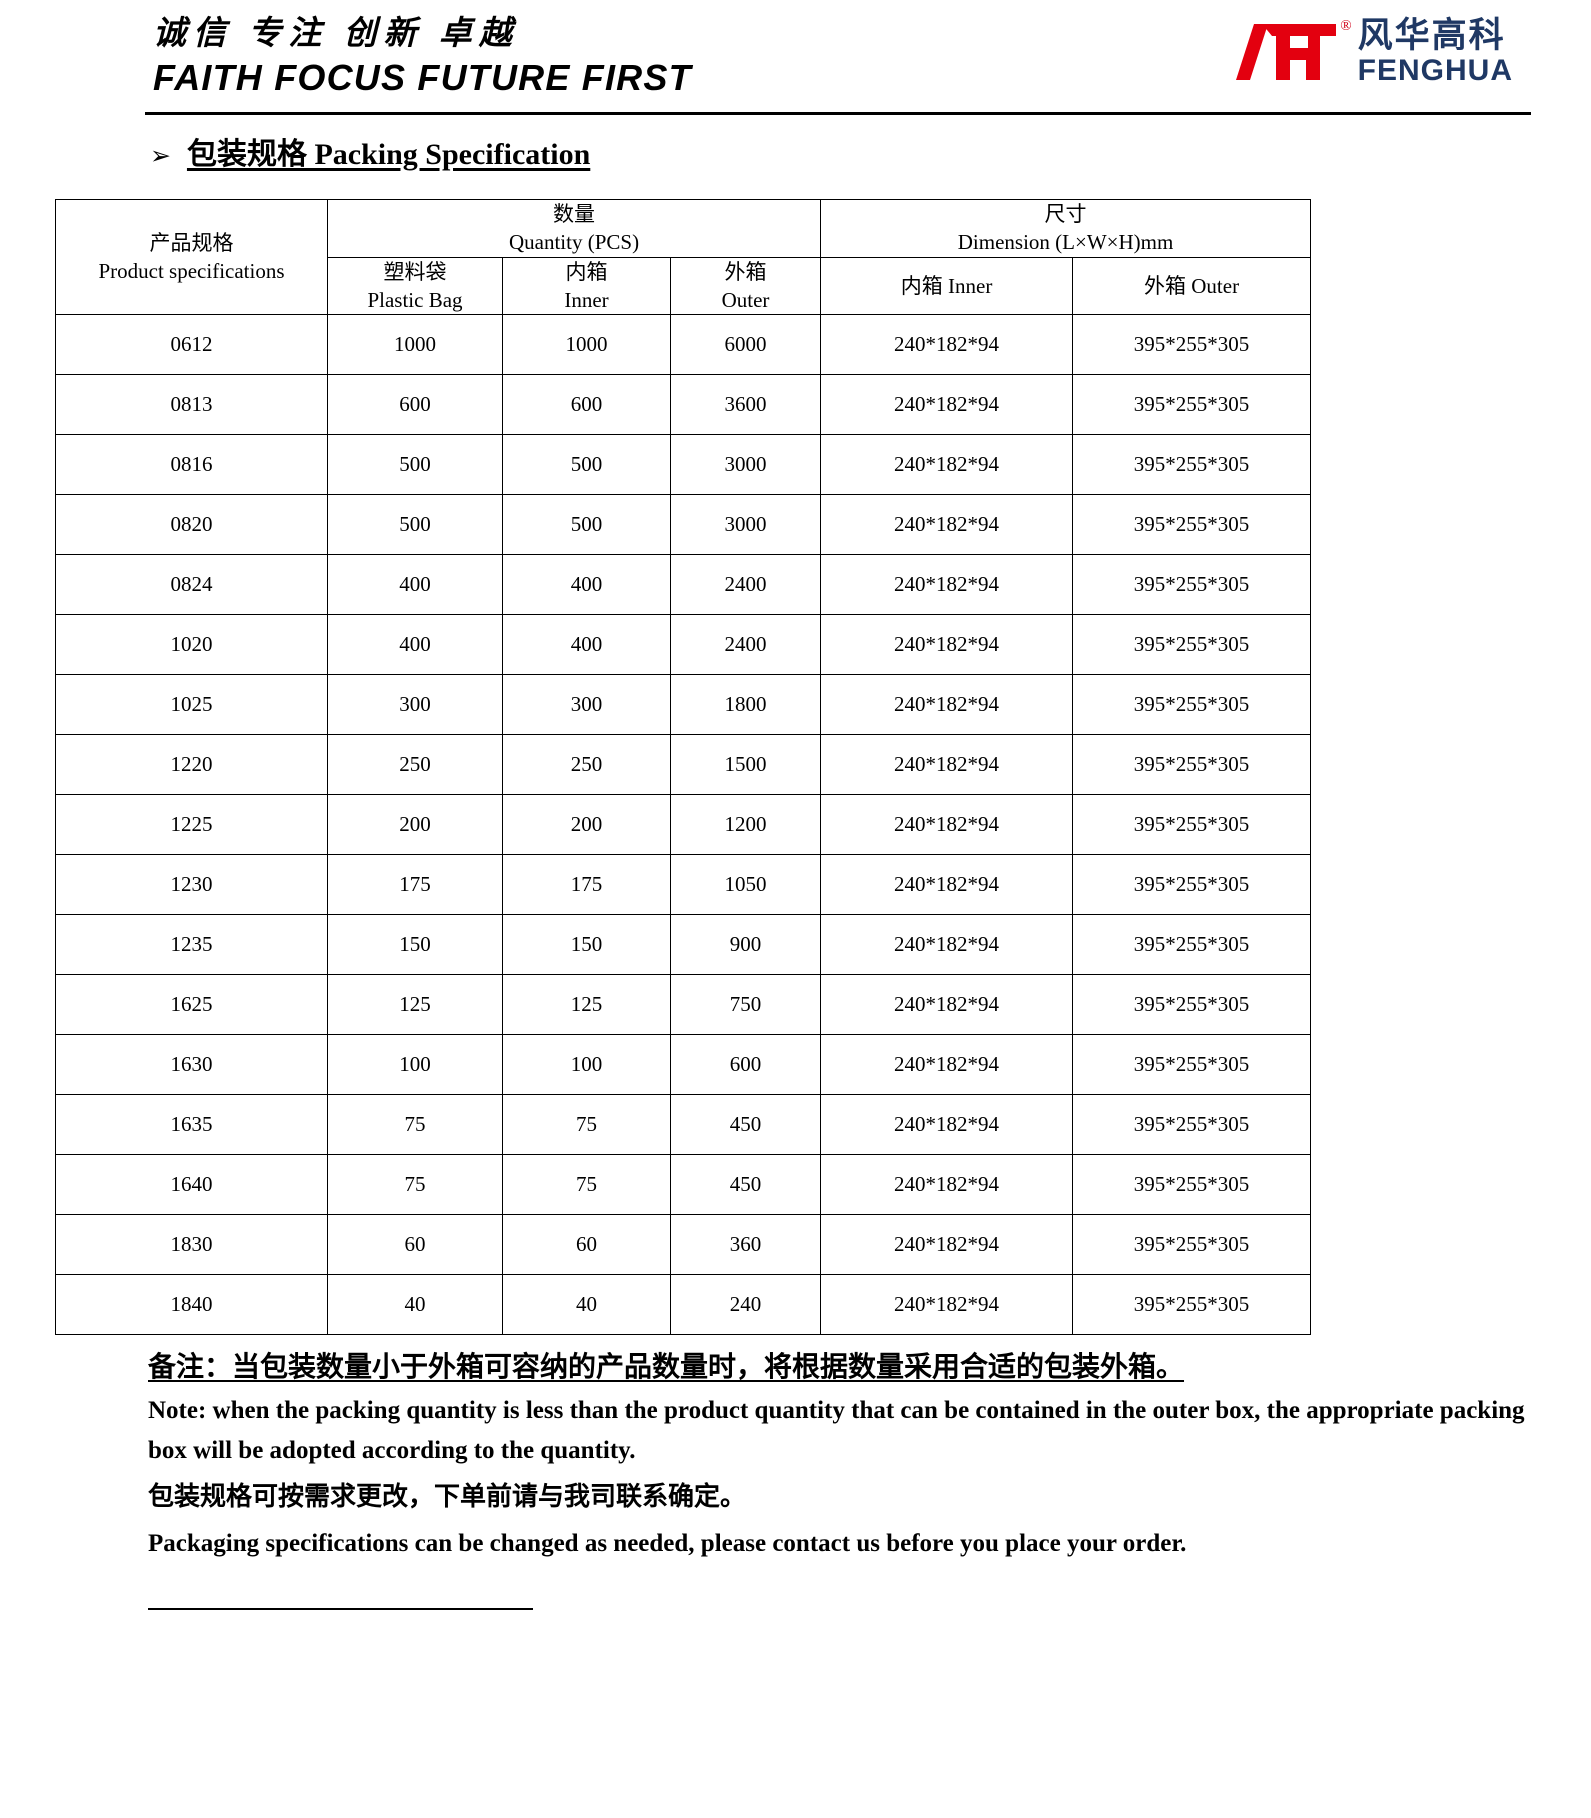  Describe the element at coordinates (666, 1368) in the screenshot. I see `note-chinese-1: 备注：当包装数量小于外箱可容纳的产品数量时，将根据数量采用合适的包装外箱。` at that location.